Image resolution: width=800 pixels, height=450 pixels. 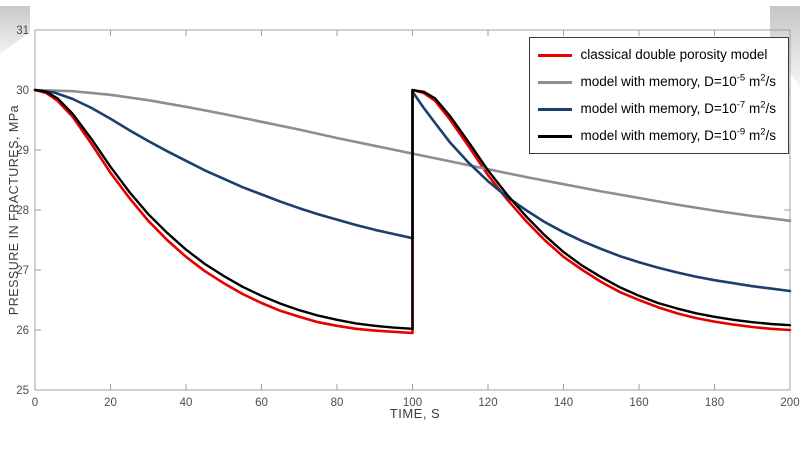 What do you see at coordinates (638, 403) in the screenshot?
I see `x-tick-label: 160` at bounding box center [638, 403].